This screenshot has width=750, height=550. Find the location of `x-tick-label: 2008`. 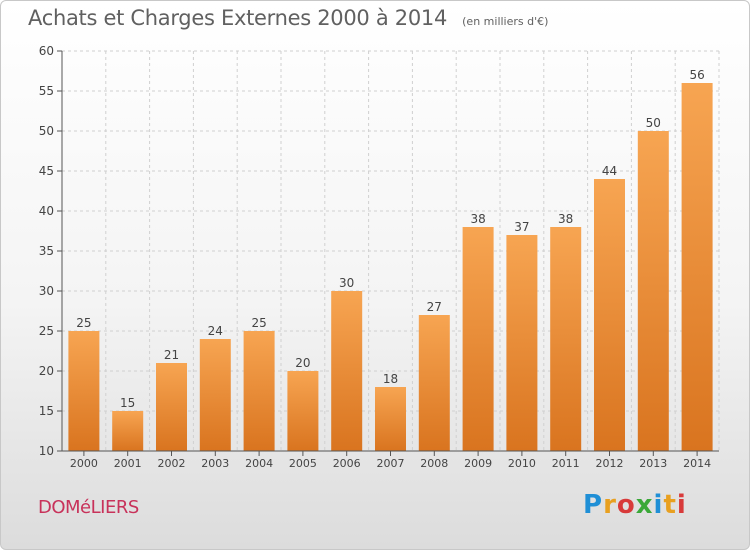

x-tick-label: 2008 is located at coordinates (434, 463).